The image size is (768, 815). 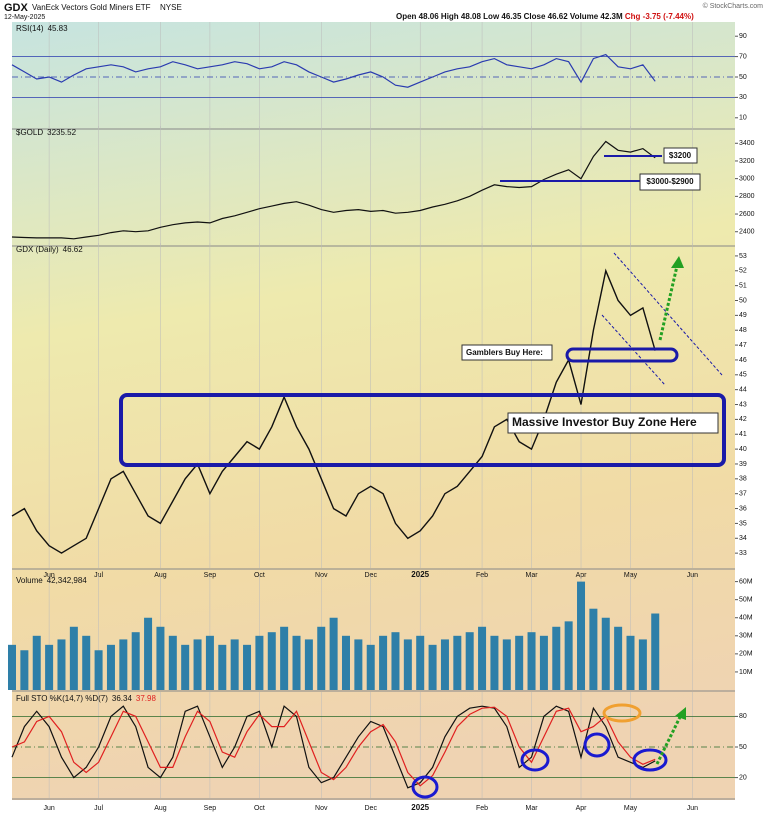 I want to click on y-tick-label: 40M, so click(x=746, y=618).